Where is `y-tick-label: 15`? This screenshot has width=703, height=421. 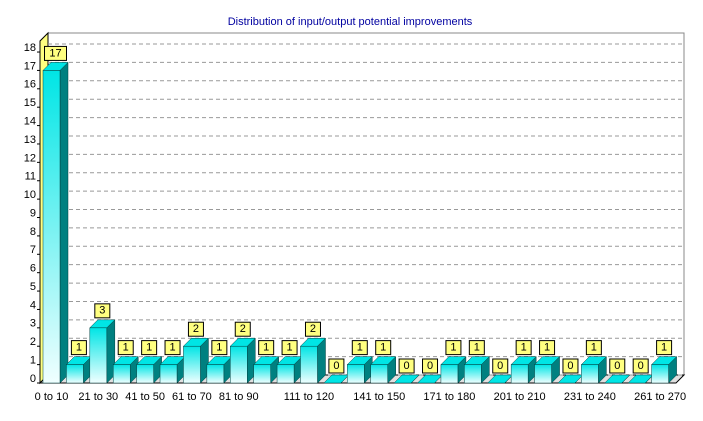 y-tick-label: 15 is located at coordinates (30, 103).